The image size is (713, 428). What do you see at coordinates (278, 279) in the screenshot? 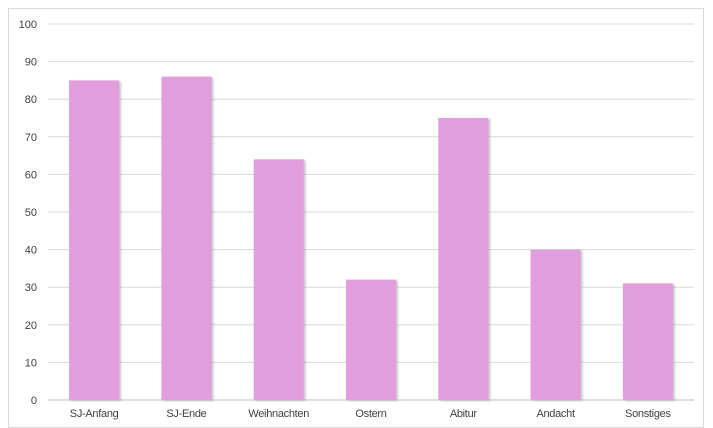
I see `bar-weihnachten` at bounding box center [278, 279].